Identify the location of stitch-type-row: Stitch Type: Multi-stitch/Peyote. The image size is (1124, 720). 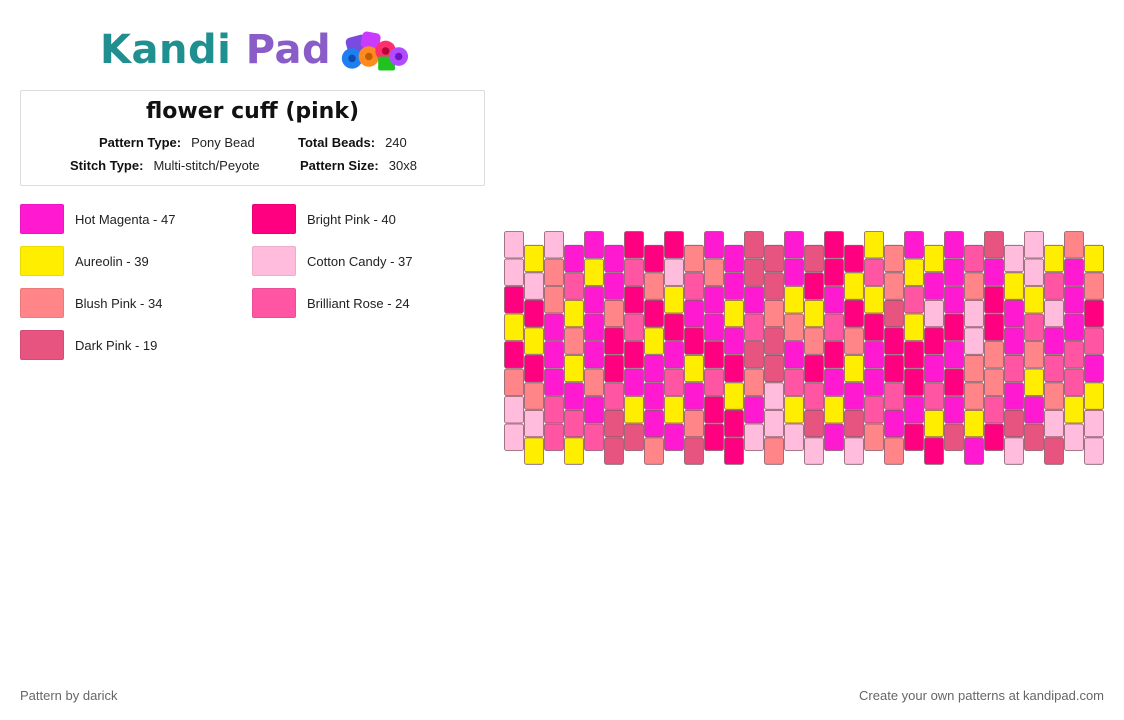
(165, 165).